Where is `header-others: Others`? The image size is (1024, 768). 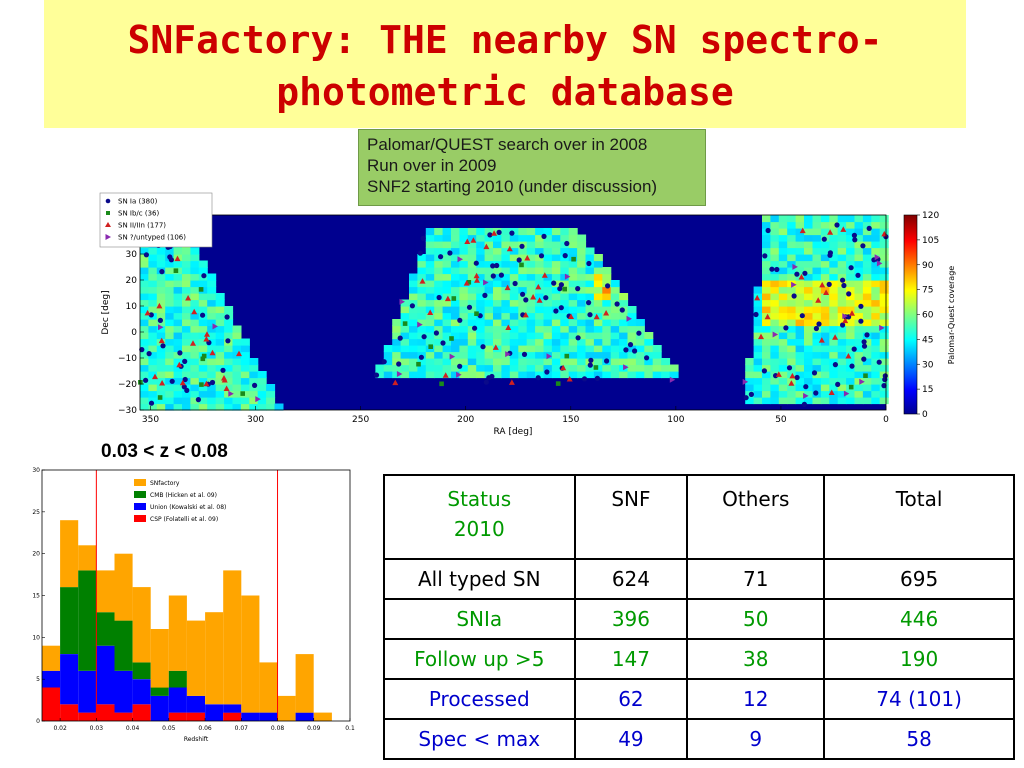 header-others: Others is located at coordinates (756, 517).